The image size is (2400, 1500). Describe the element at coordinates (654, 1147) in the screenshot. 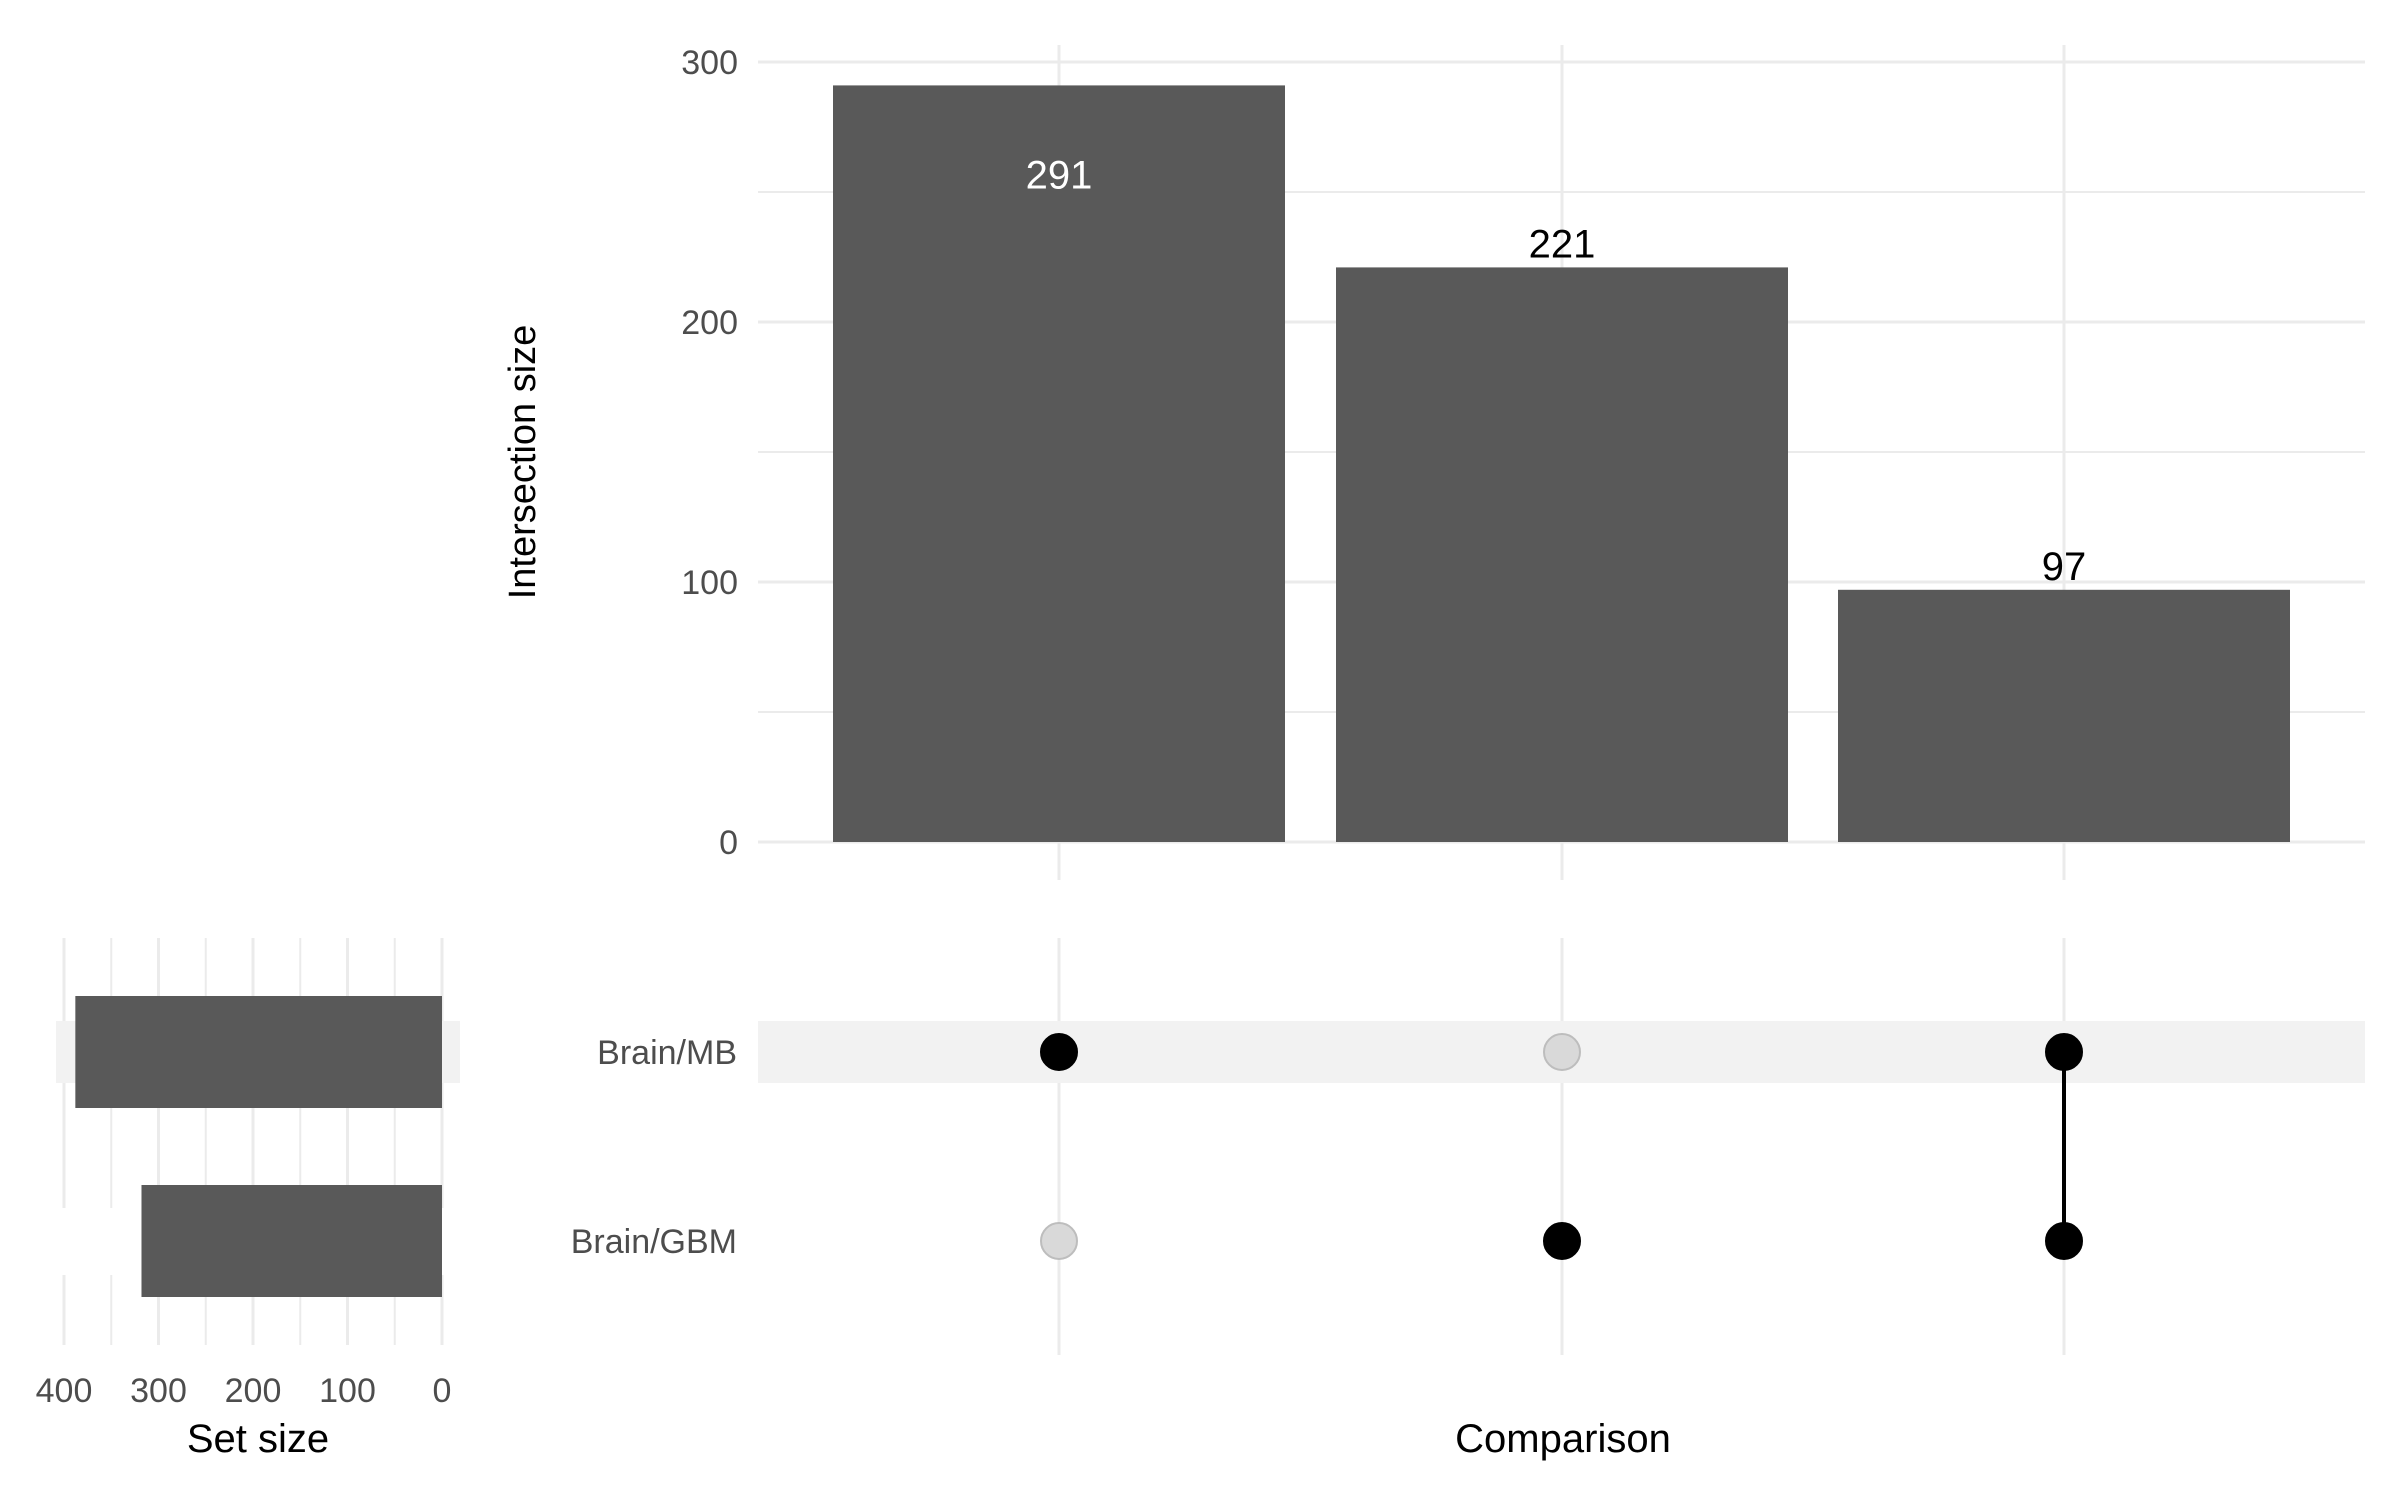

I see `set-name-labels: Brain/MB Brain/GBM` at that location.